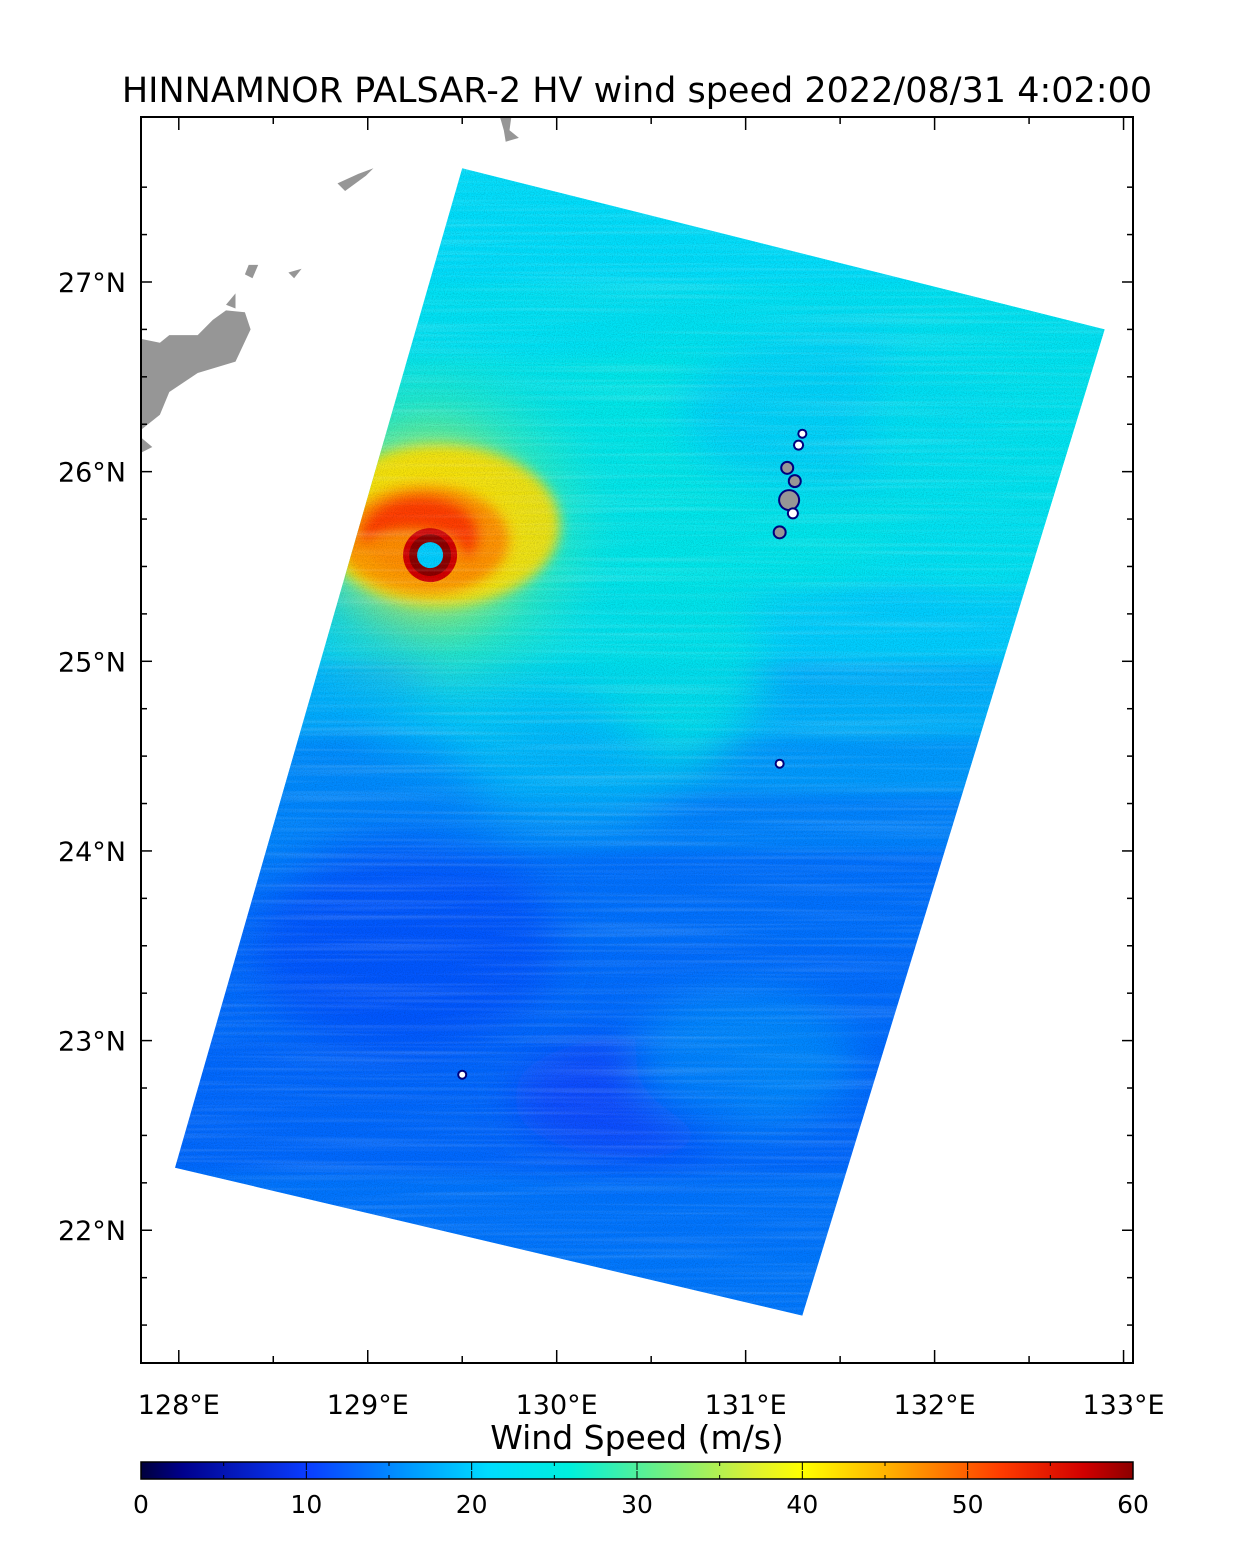  I want to click on colorbar-label-20: 20, so click(472, 1504).